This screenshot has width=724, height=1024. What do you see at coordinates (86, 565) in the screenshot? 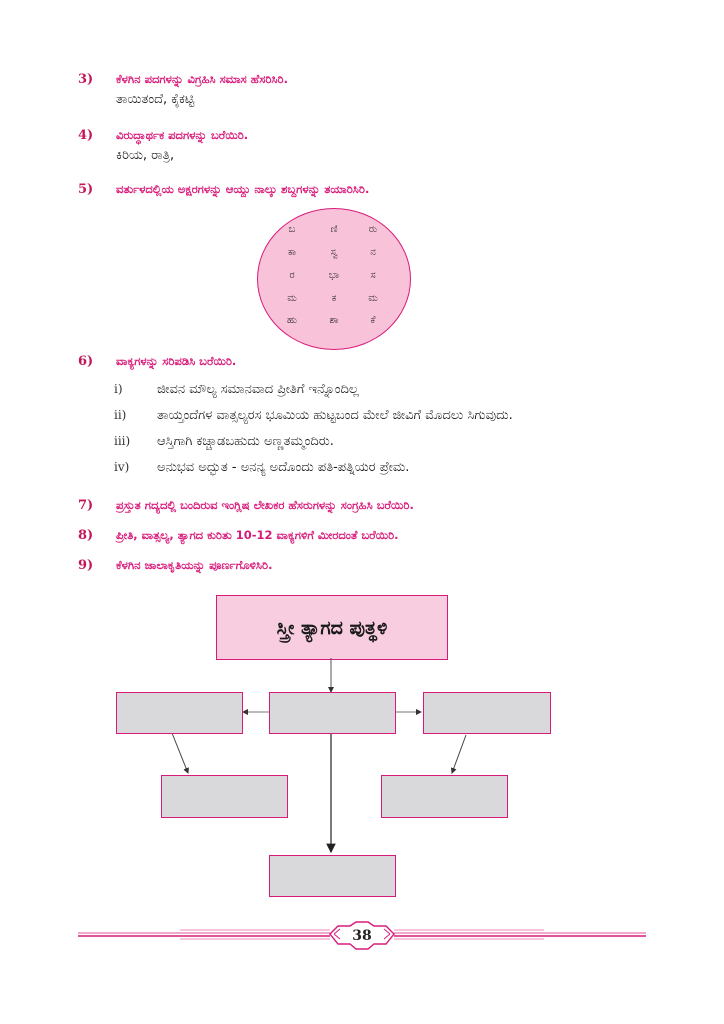
I see `question-number: 9)` at bounding box center [86, 565].